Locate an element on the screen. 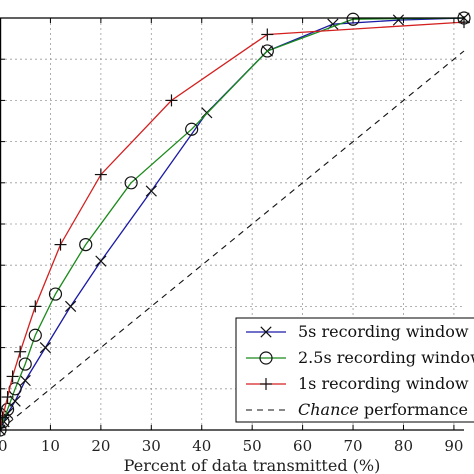 Image resolution: width=474 pixels, height=474 pixels. legend-label: Chance performance is located at coordinates (383, 409).